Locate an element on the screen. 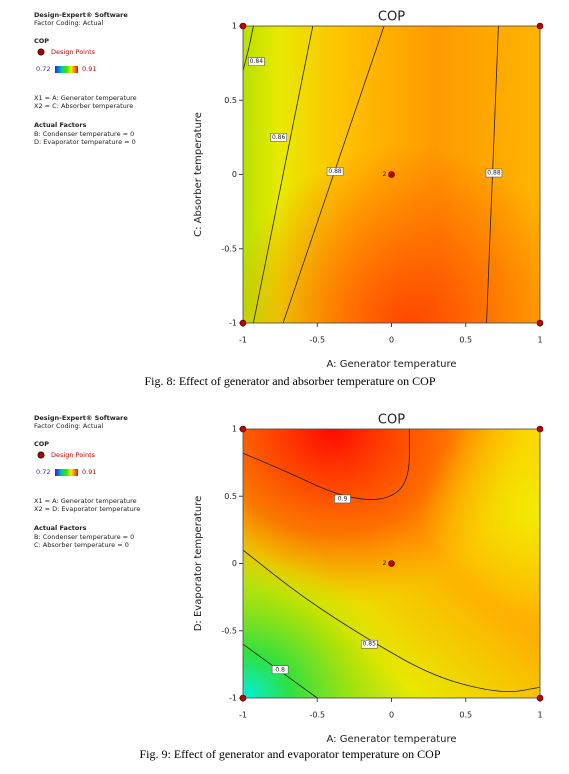 The height and width of the screenshot is (774, 569). contour-label: 0.9 is located at coordinates (343, 498).